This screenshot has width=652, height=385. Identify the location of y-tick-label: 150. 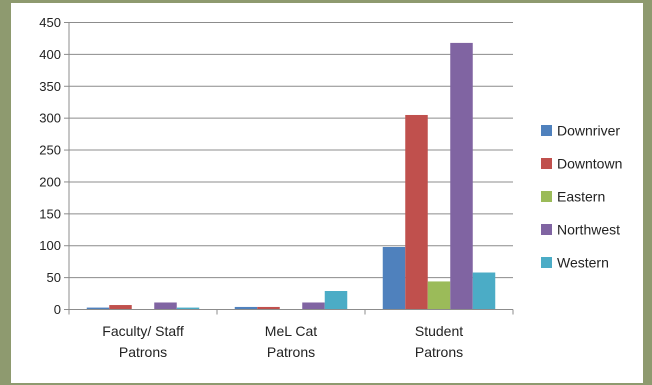
(50, 213).